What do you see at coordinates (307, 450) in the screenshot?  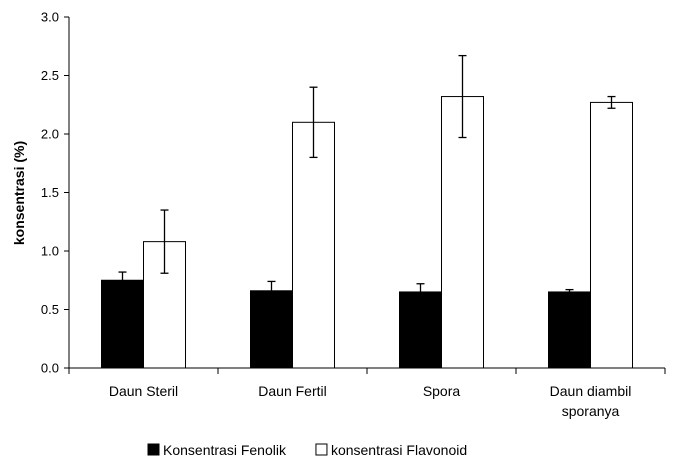 I see `legend: Konsentrasi Fenolik konsentrasi Flavonoid` at bounding box center [307, 450].